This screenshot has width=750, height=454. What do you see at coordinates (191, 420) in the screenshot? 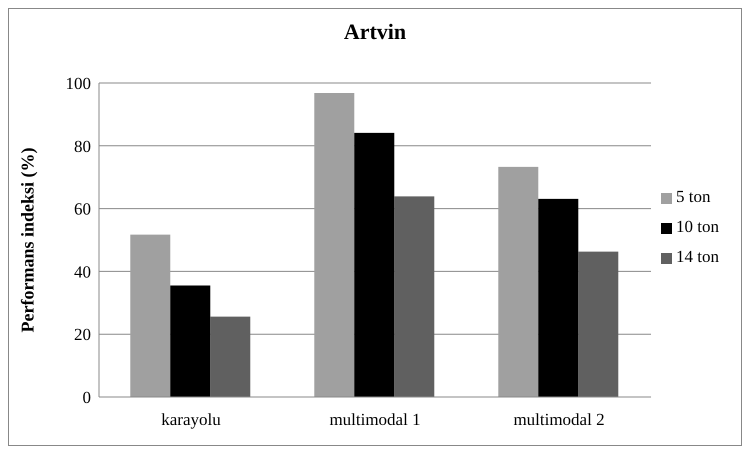
I see `x-tick-label: karayolu` at bounding box center [191, 420].